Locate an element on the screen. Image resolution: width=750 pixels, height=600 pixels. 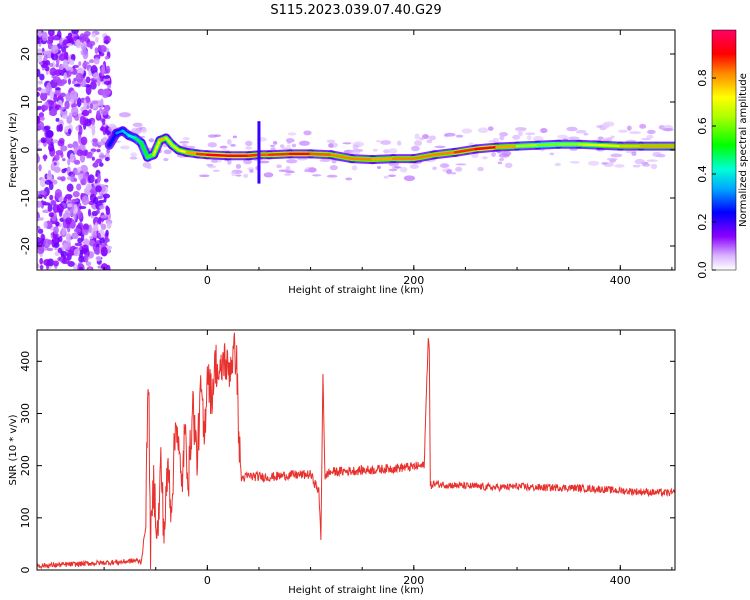
snr-y-tick-label: 100 is located at coordinates (25, 517).